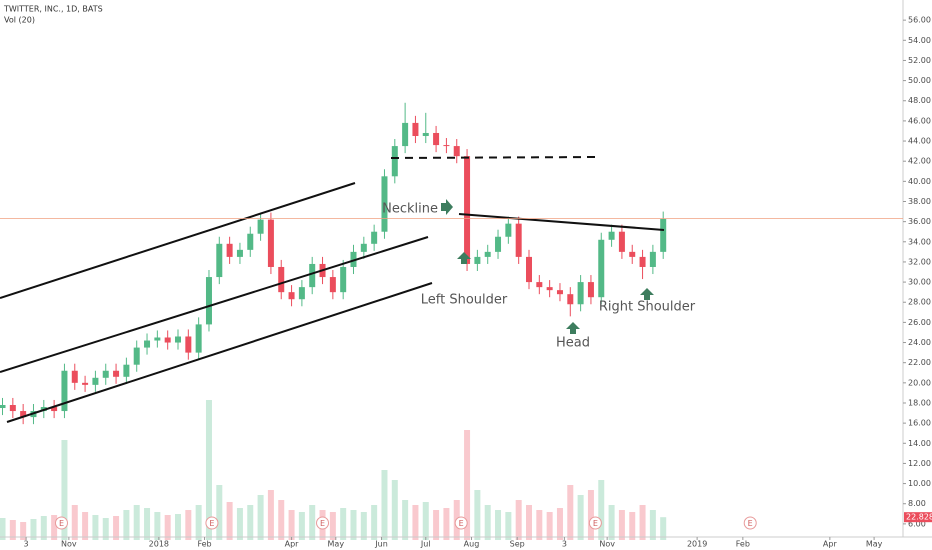 The width and height of the screenshot is (932, 550). Describe the element at coordinates (919, 221) in the screenshot. I see `y-tick-label: 36.00` at that location.